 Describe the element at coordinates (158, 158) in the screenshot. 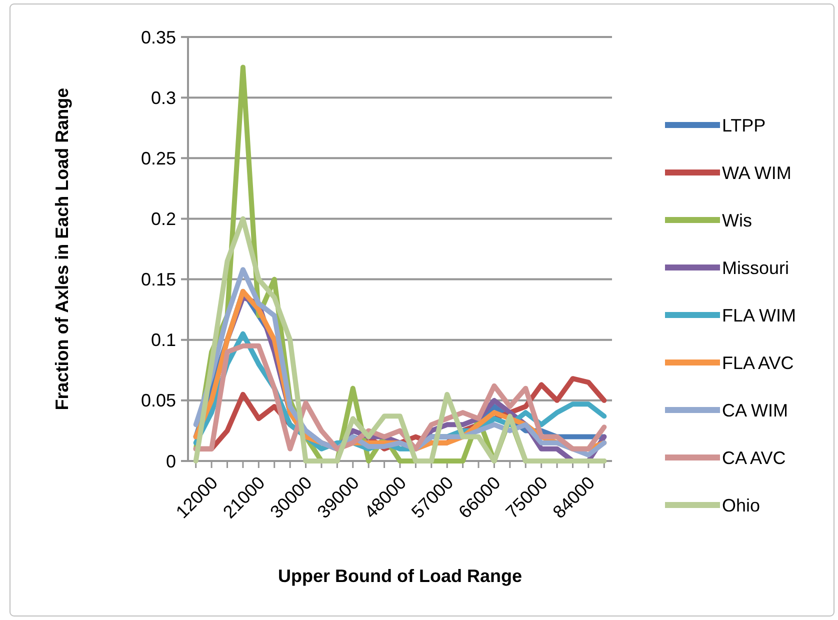

I see `y-tick-label: 0.25` at that location.